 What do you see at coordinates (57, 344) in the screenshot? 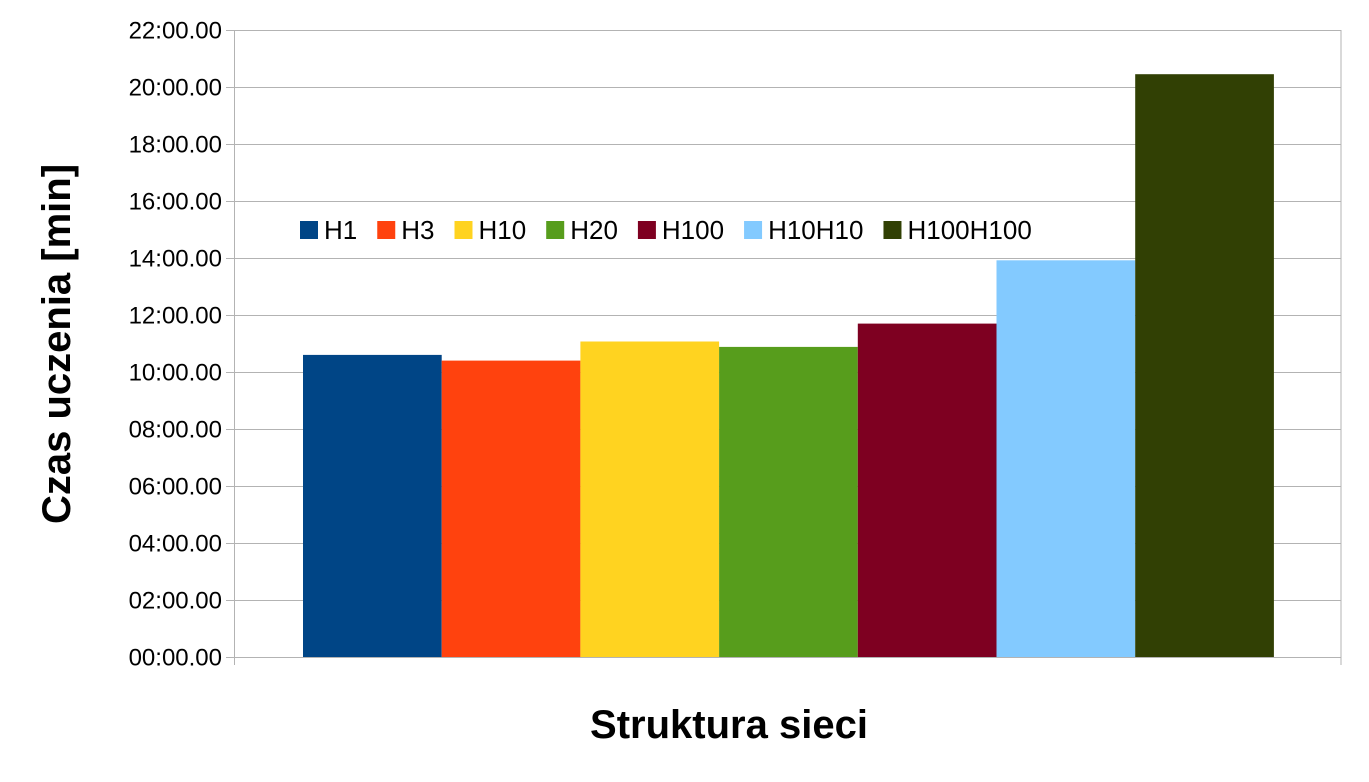
I see `y-axis-title: Czas uczenia [min]` at bounding box center [57, 344].